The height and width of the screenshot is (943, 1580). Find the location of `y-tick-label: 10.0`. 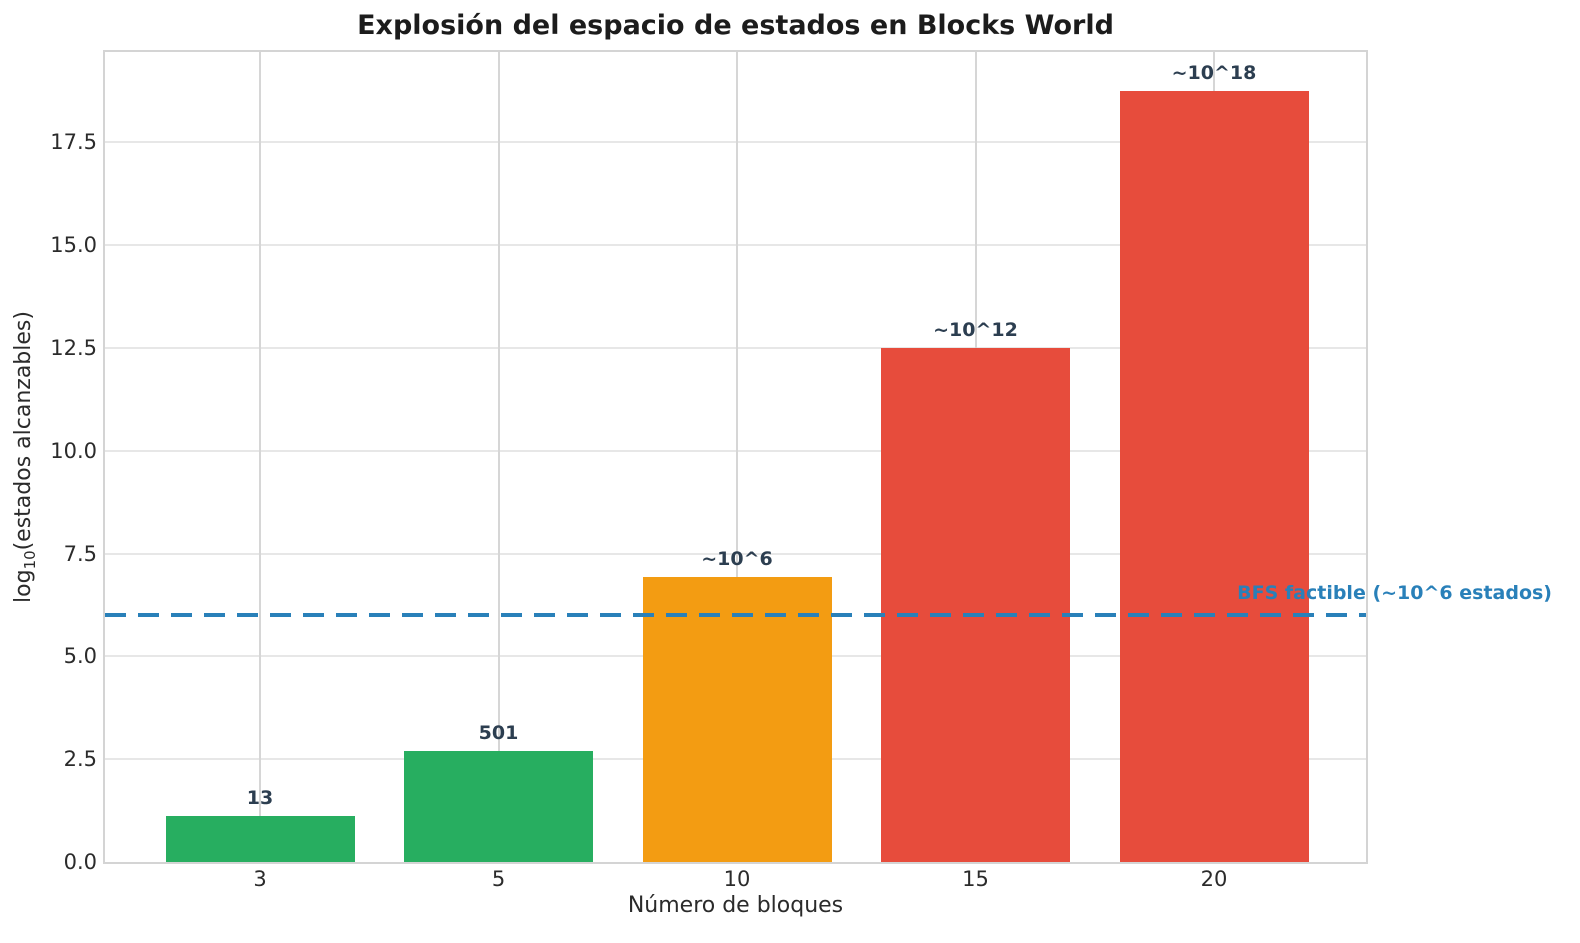

y-tick-label: 10.0 is located at coordinates (73, 450).